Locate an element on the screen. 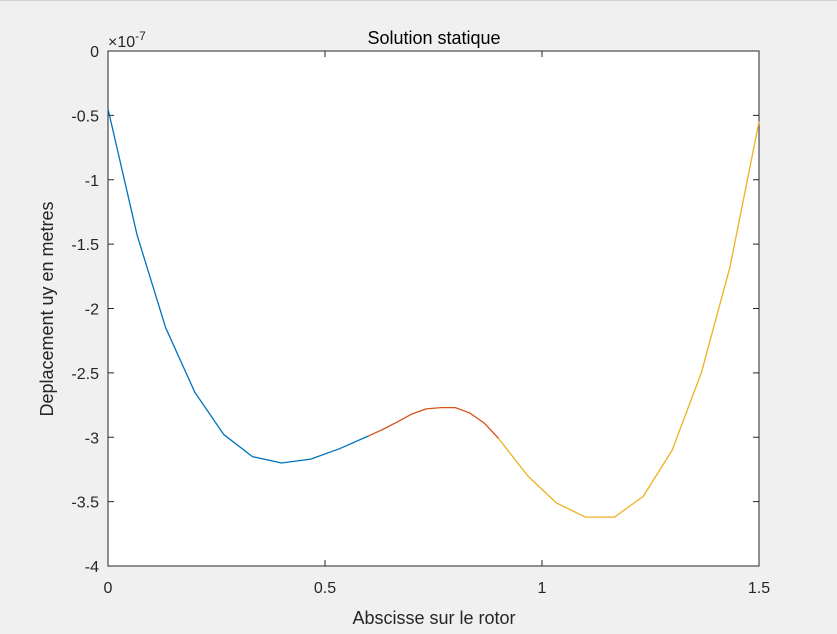  y-tick-label: -0.5 is located at coordinates (85, 116).